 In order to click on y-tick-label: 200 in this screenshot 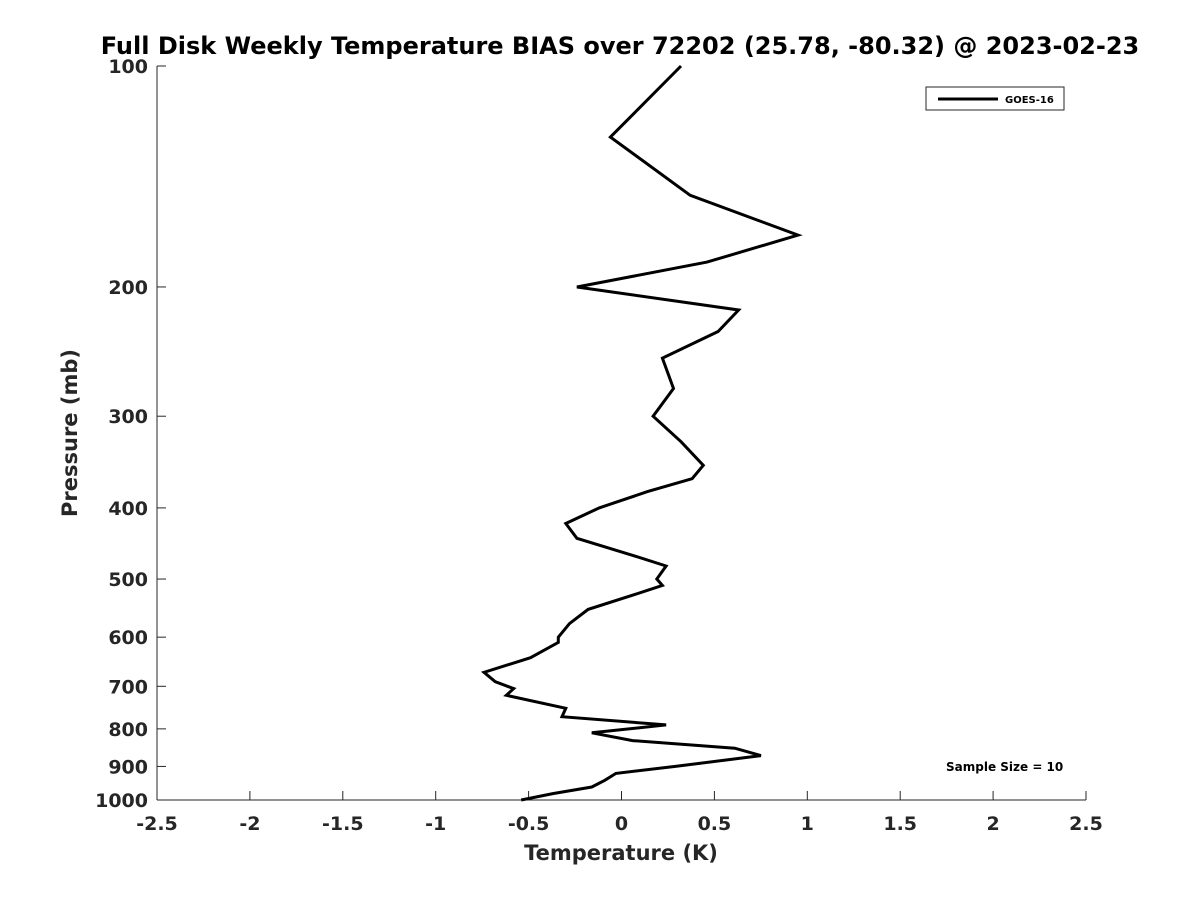, I will do `click(128, 288)`.